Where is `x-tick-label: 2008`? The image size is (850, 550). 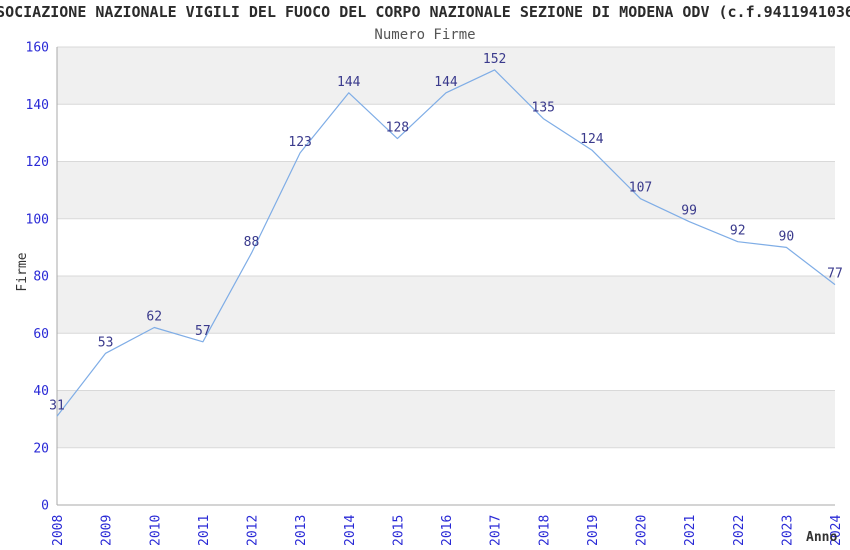
x-tick-label: 2008 is located at coordinates (58, 530).